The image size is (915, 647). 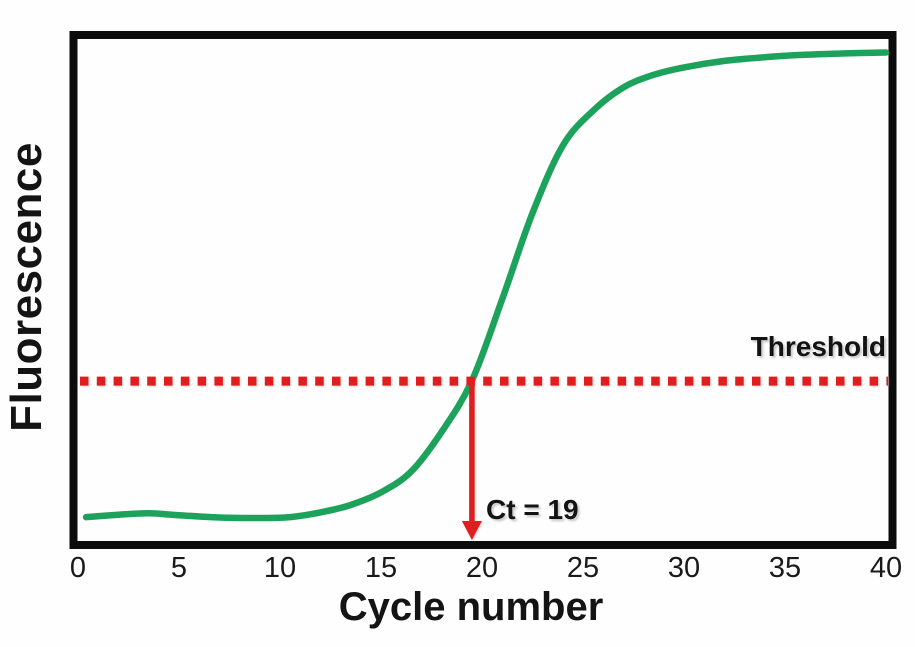 What do you see at coordinates (532, 509) in the screenshot?
I see `ct-label: Ct = 19` at bounding box center [532, 509].